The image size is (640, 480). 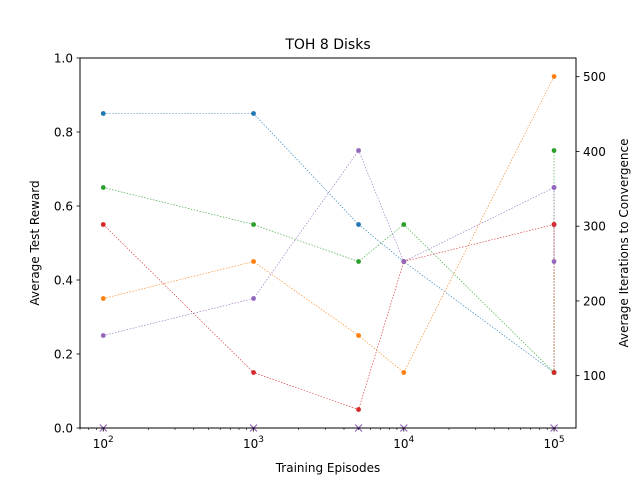 I want to click on x-axis: 10² 10³ 10⁴ 10⁵, so click(x=322, y=439).